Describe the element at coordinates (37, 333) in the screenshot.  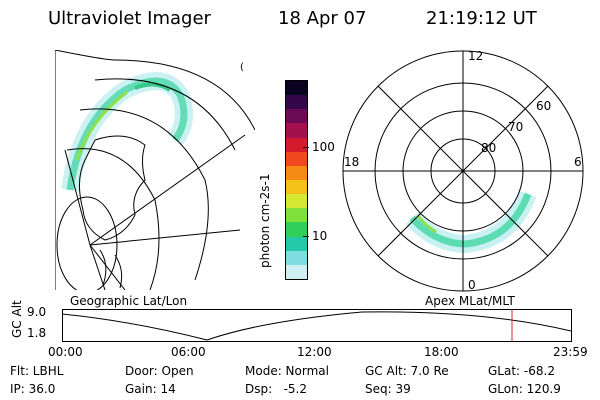
I see `altitude-ytick-bottom: 1.8` at that location.